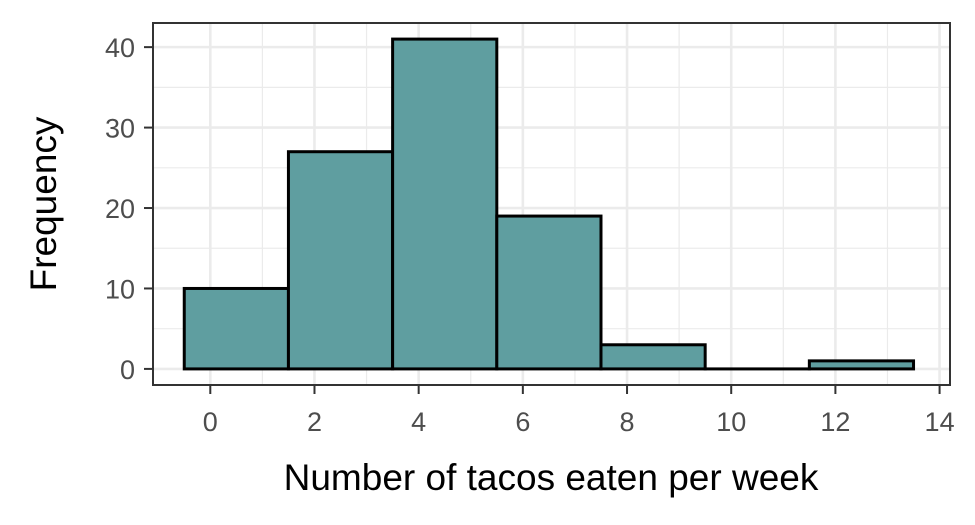 Image resolution: width=975 pixels, height=525 pixels. What do you see at coordinates (120, 129) in the screenshot?
I see `y-tick-label: 30` at bounding box center [120, 129].